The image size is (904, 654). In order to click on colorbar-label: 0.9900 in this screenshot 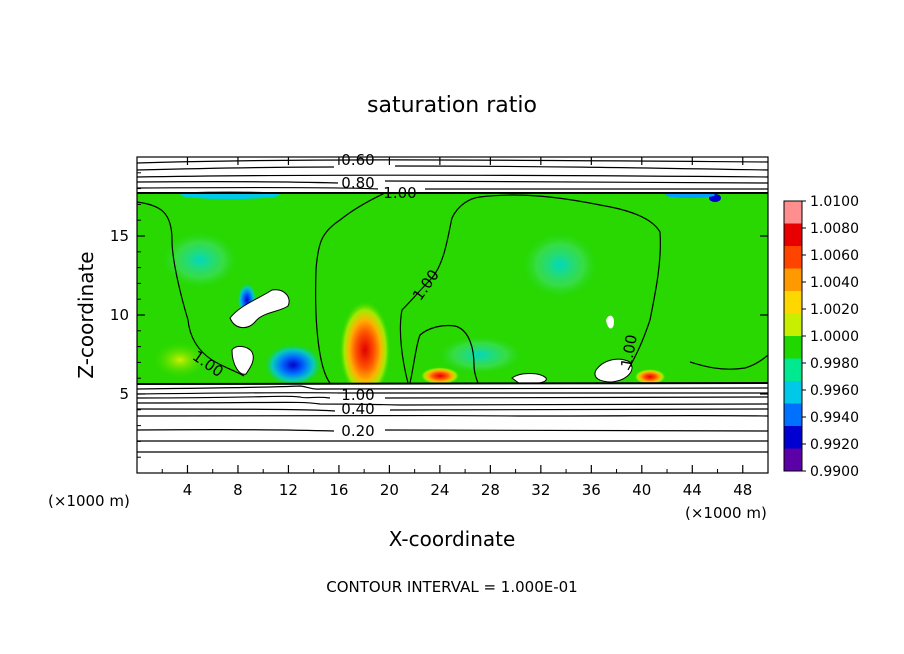, I will do `click(834, 472)`.